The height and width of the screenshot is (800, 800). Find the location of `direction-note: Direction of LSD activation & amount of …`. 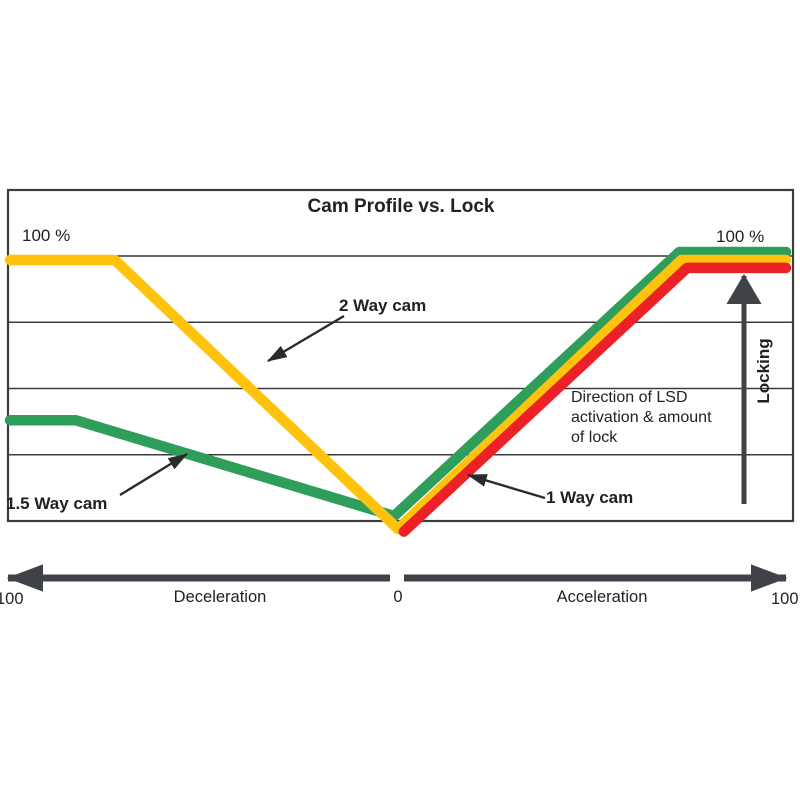

direction-note: Direction of LSD activation & amount of … is located at coordinates (641, 417).